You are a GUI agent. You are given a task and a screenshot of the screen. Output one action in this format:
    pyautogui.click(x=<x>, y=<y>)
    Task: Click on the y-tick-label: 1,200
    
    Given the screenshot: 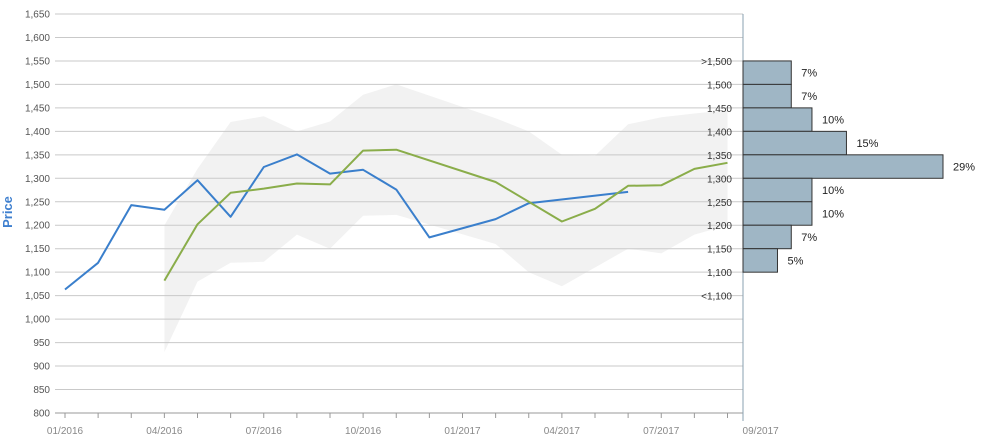 What is the action you would take?
    pyautogui.click(x=37, y=226)
    